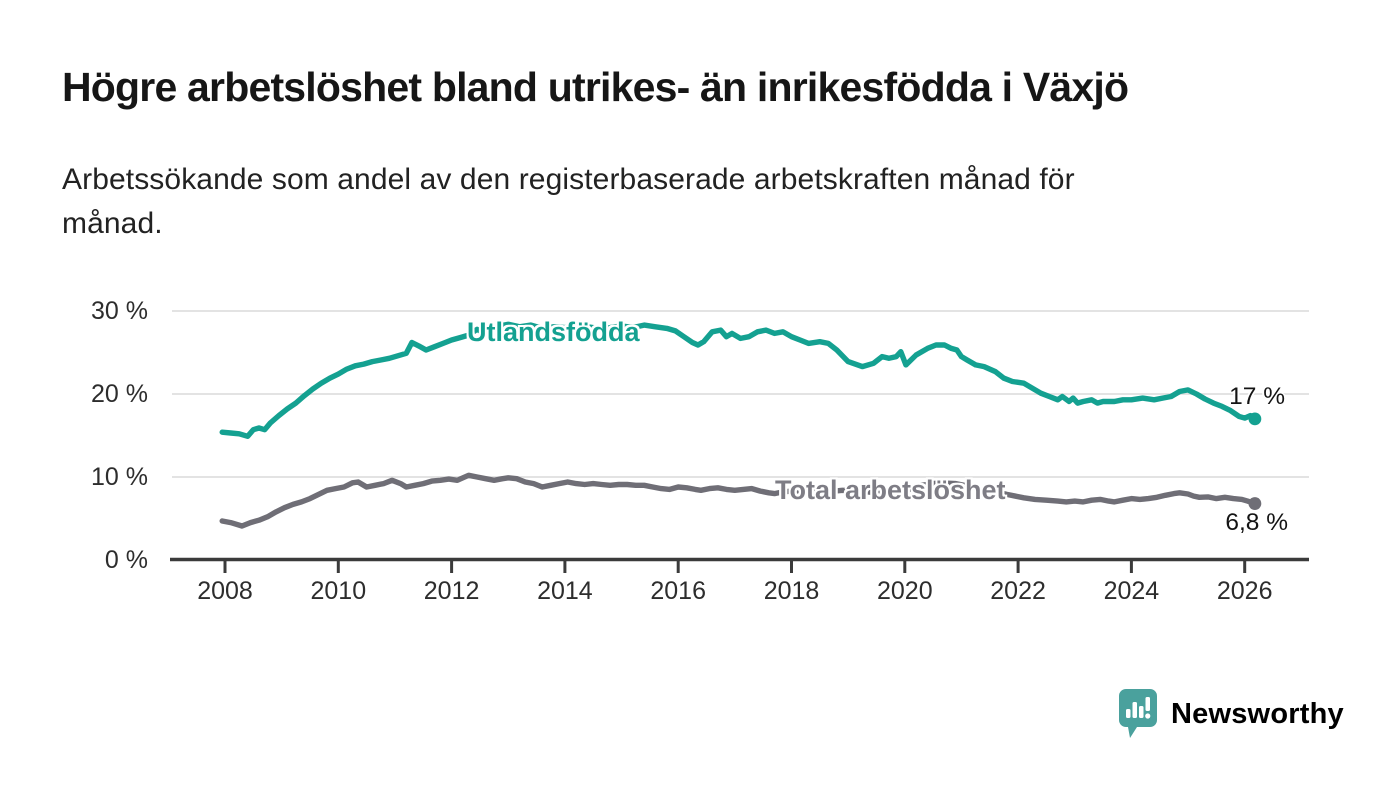  I want to click on x-axis-tick-label: 2010, so click(338, 591).